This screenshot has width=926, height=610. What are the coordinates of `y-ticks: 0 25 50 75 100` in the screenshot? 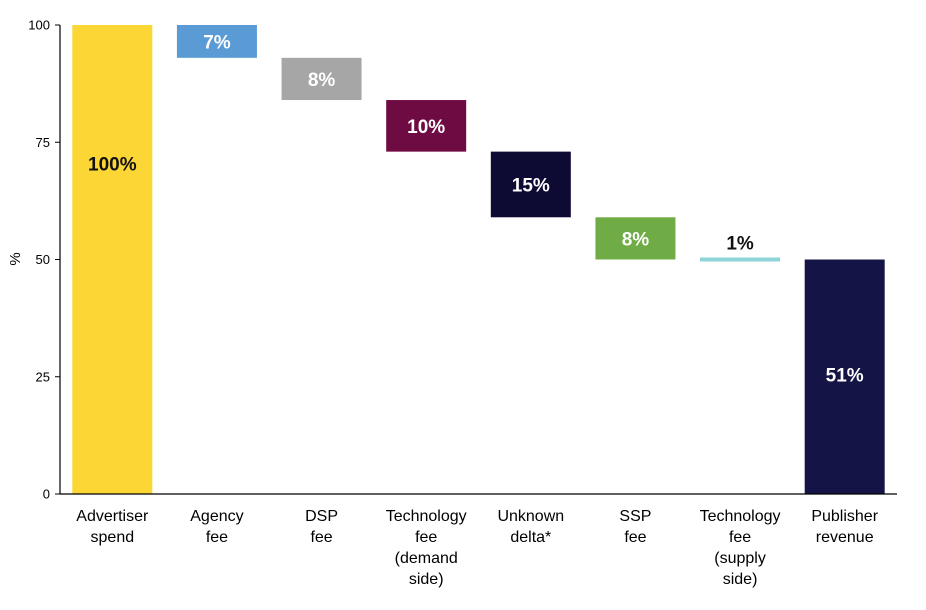 It's located at (44, 260).